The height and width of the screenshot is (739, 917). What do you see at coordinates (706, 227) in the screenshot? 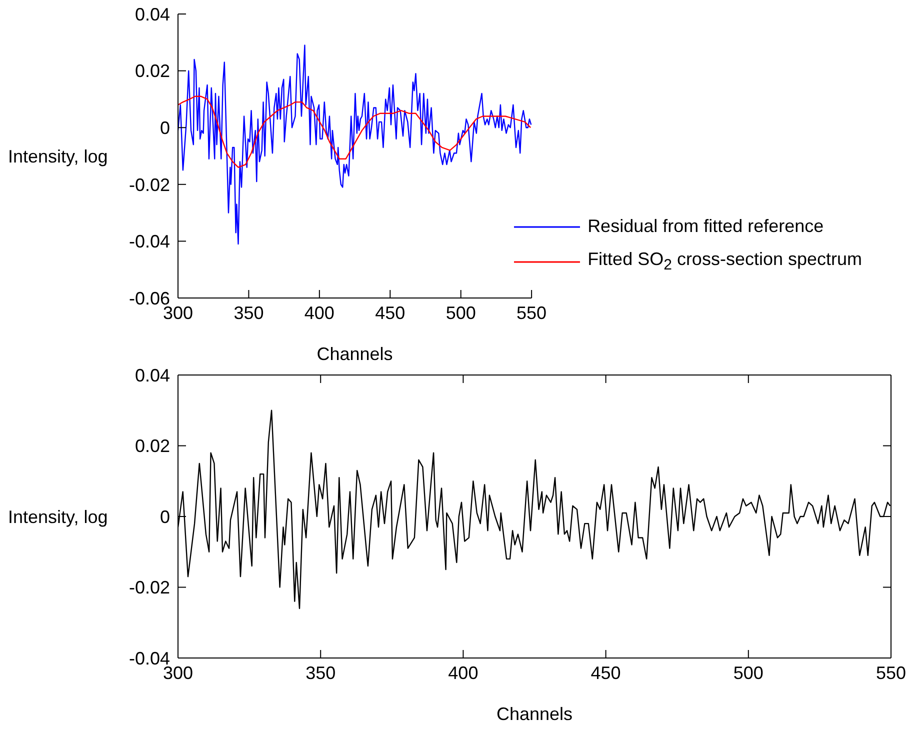
I see `legend-label: Residual from fitted reference` at bounding box center [706, 227].